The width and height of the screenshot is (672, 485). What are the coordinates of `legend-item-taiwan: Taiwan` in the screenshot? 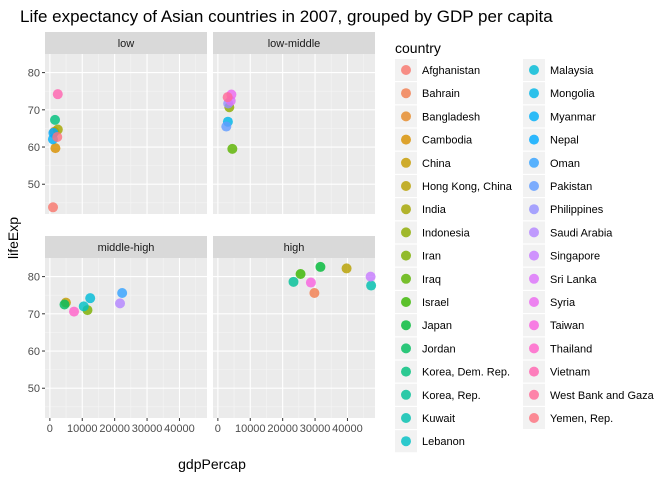 It's located at (553, 325).